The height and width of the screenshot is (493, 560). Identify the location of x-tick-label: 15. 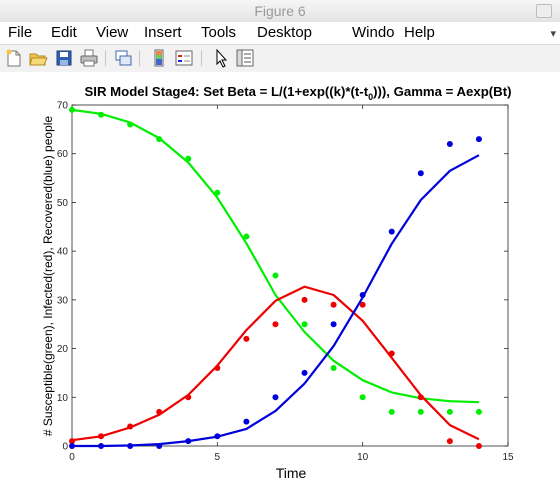
(508, 457).